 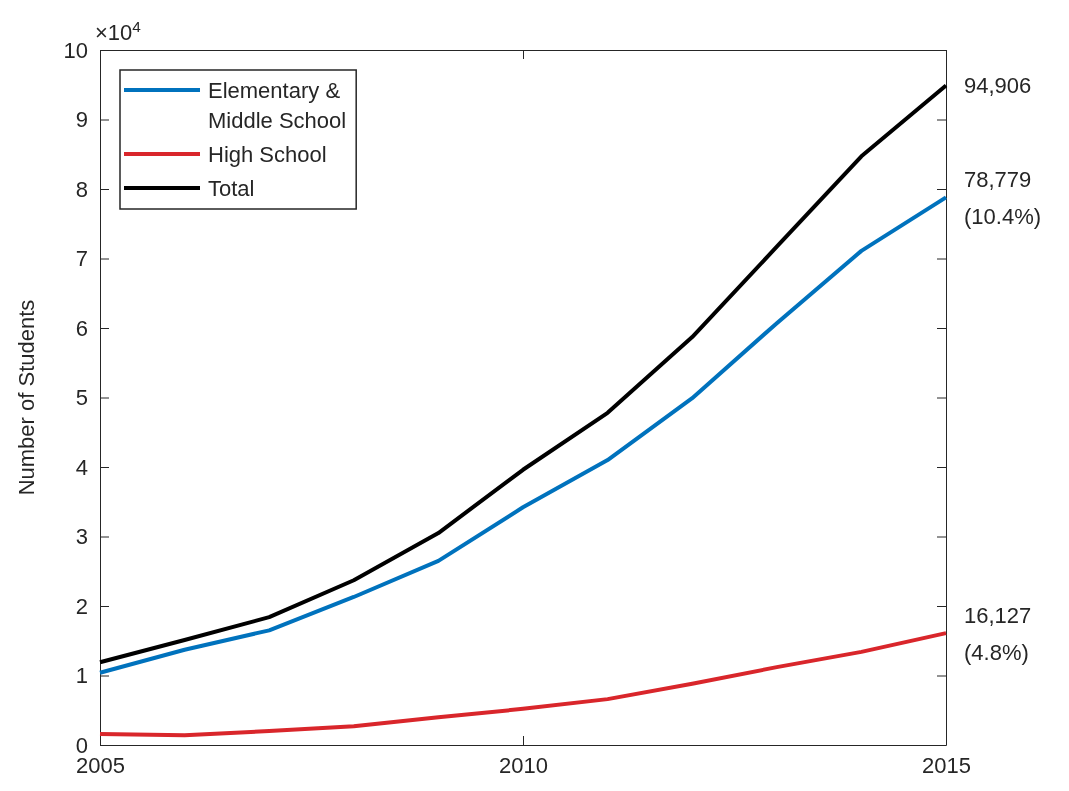 What do you see at coordinates (523, 765) in the screenshot?
I see `x-tick-label: 2010` at bounding box center [523, 765].